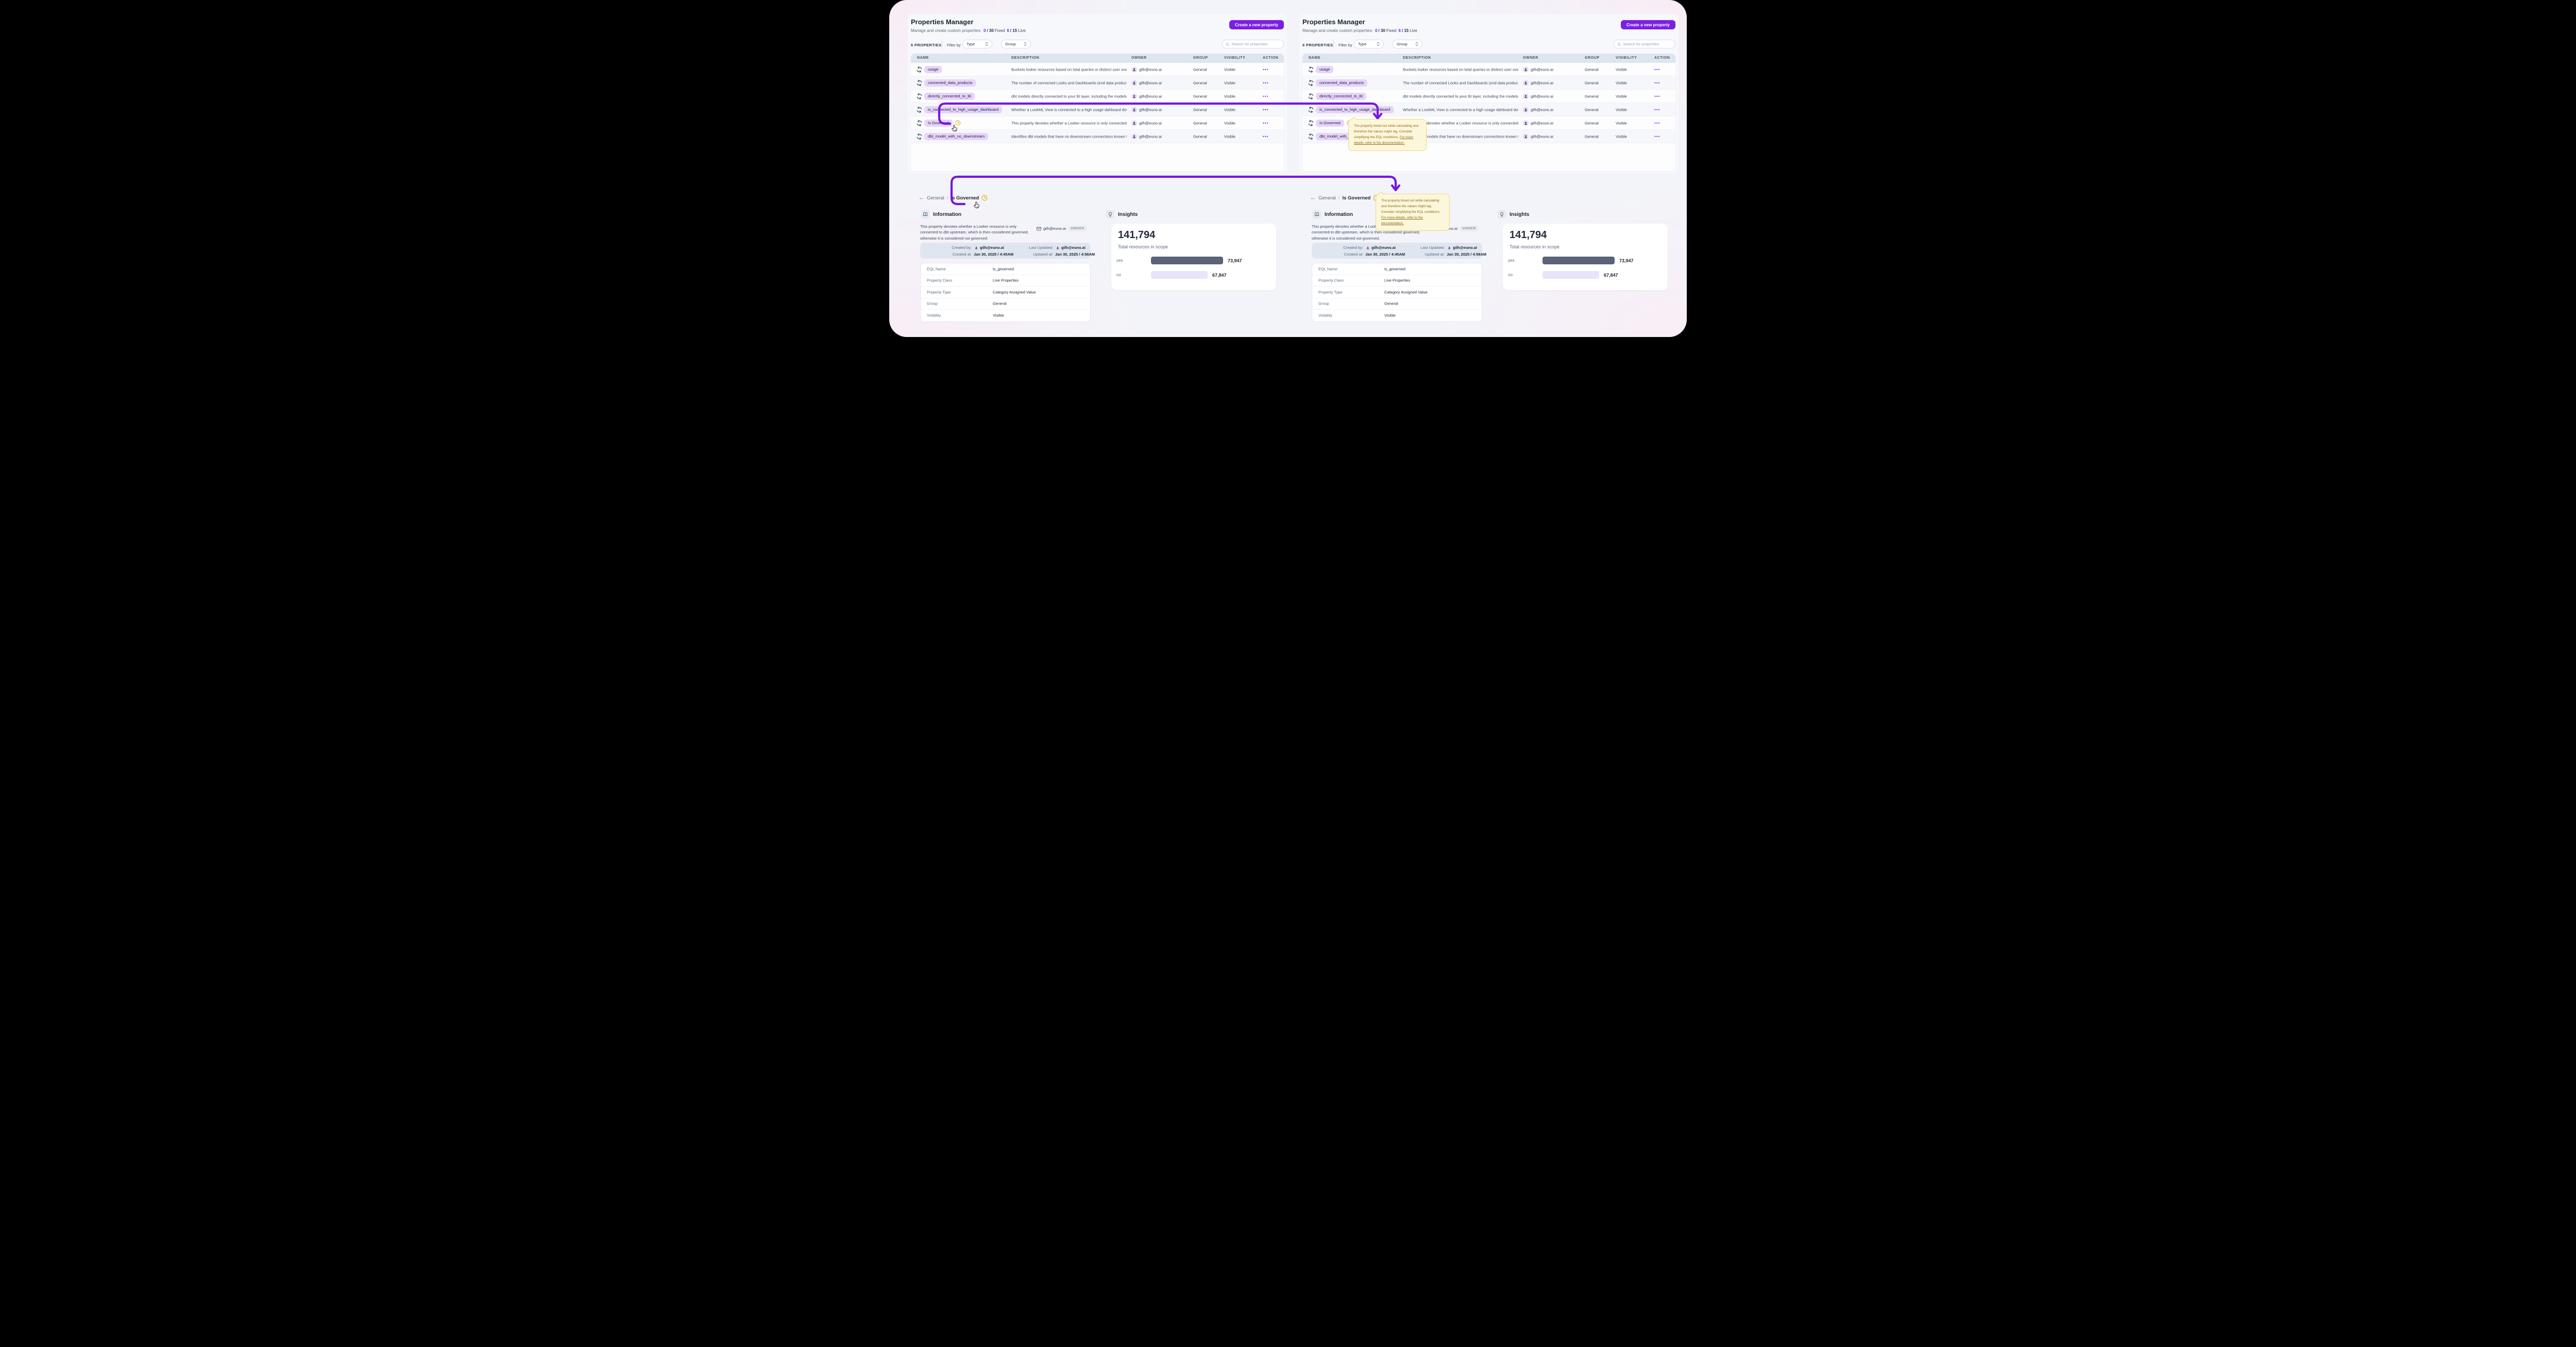  Describe the element at coordinates (1333, 22) in the screenshot. I see `page-title: Properties Manager` at that location.